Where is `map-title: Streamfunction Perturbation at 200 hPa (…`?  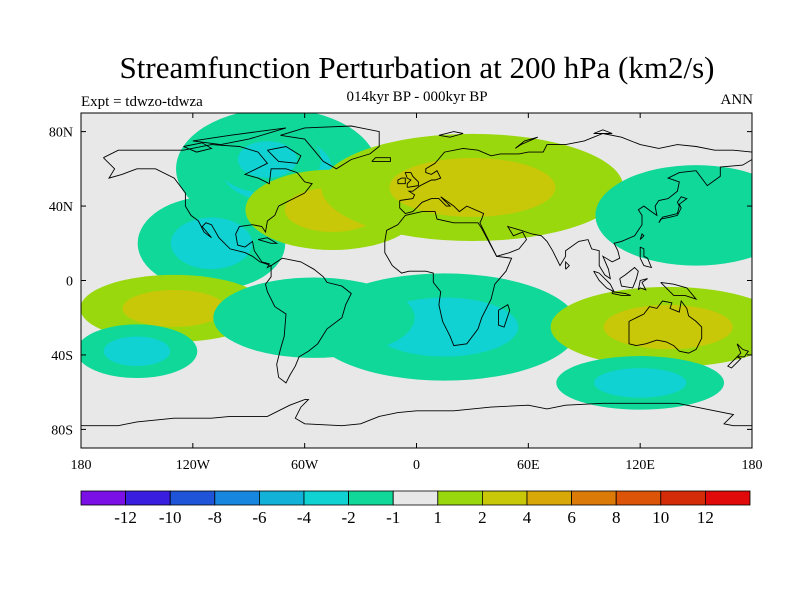
map-title: Streamfunction Perturbation at 200 hPa (… is located at coordinates (417, 67).